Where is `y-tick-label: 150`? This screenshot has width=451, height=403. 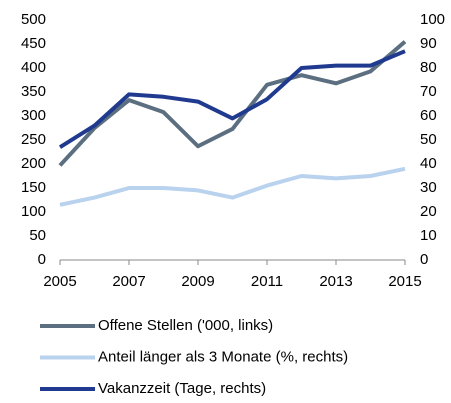 y-tick-label: 150 is located at coordinates (33, 187).